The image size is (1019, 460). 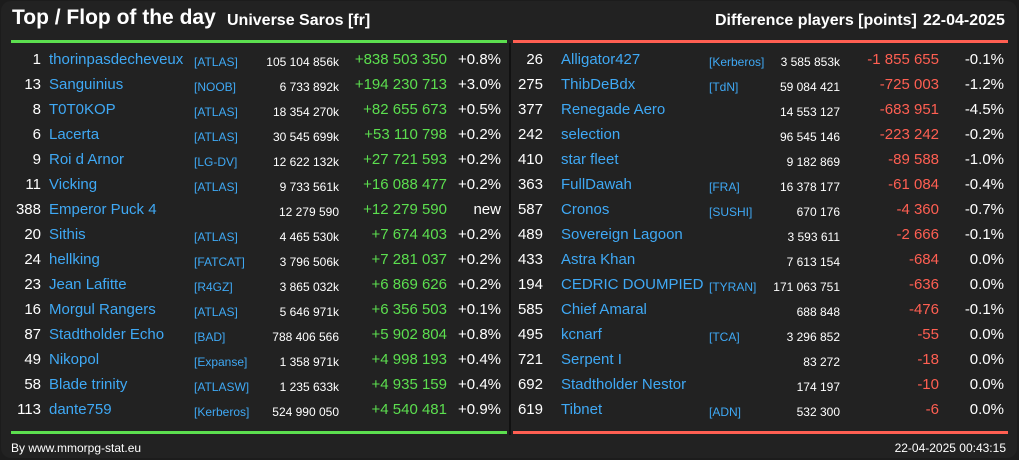 What do you see at coordinates (984, 84) in the screenshot?
I see `percent-cell: -1.2%` at bounding box center [984, 84].